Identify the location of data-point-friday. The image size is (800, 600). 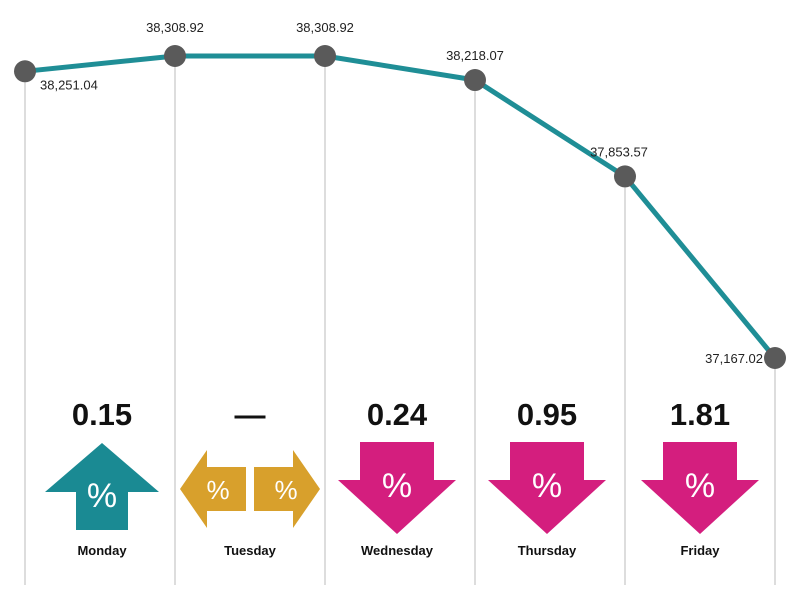
(775, 358).